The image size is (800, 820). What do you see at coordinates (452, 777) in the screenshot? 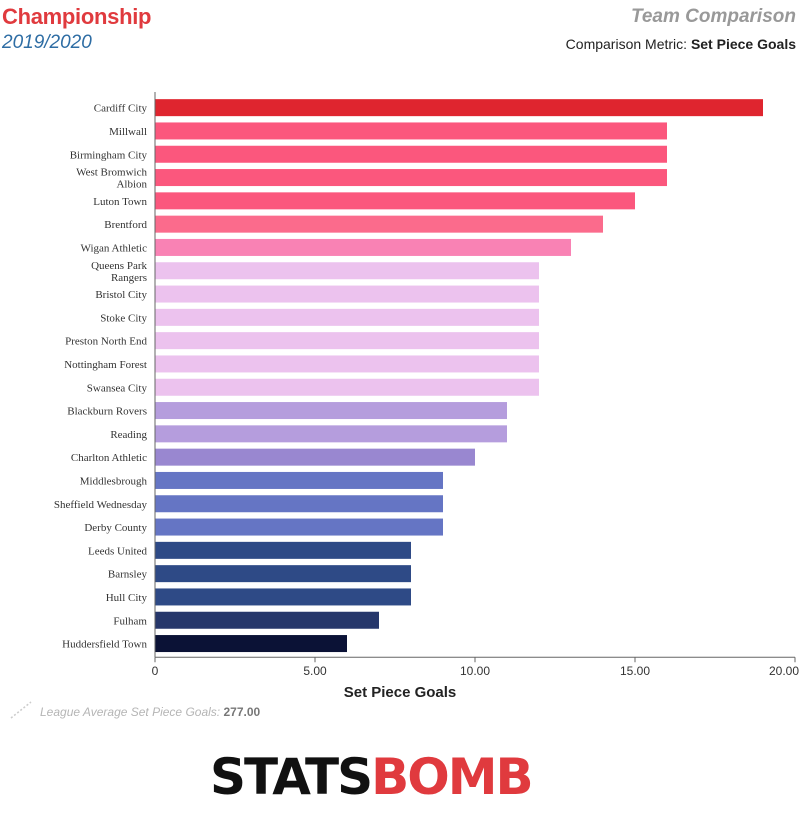
I see `logo-part-bomb: BOMB` at bounding box center [452, 777].